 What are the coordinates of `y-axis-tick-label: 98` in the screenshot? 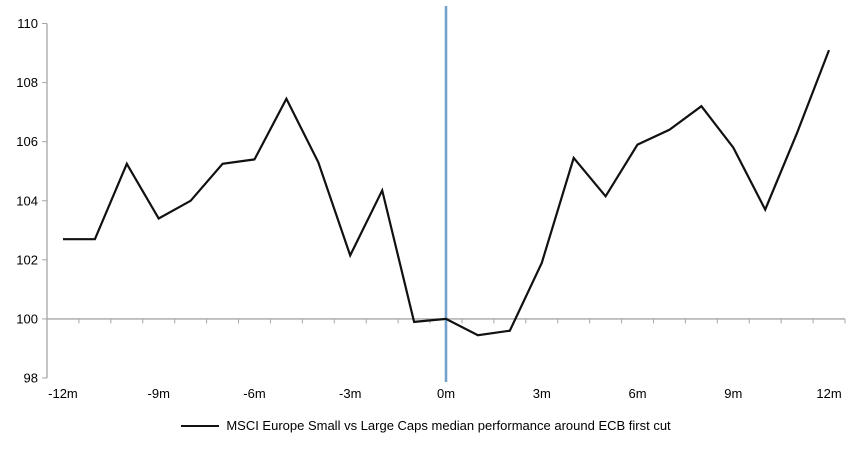 It's located at (31, 378).